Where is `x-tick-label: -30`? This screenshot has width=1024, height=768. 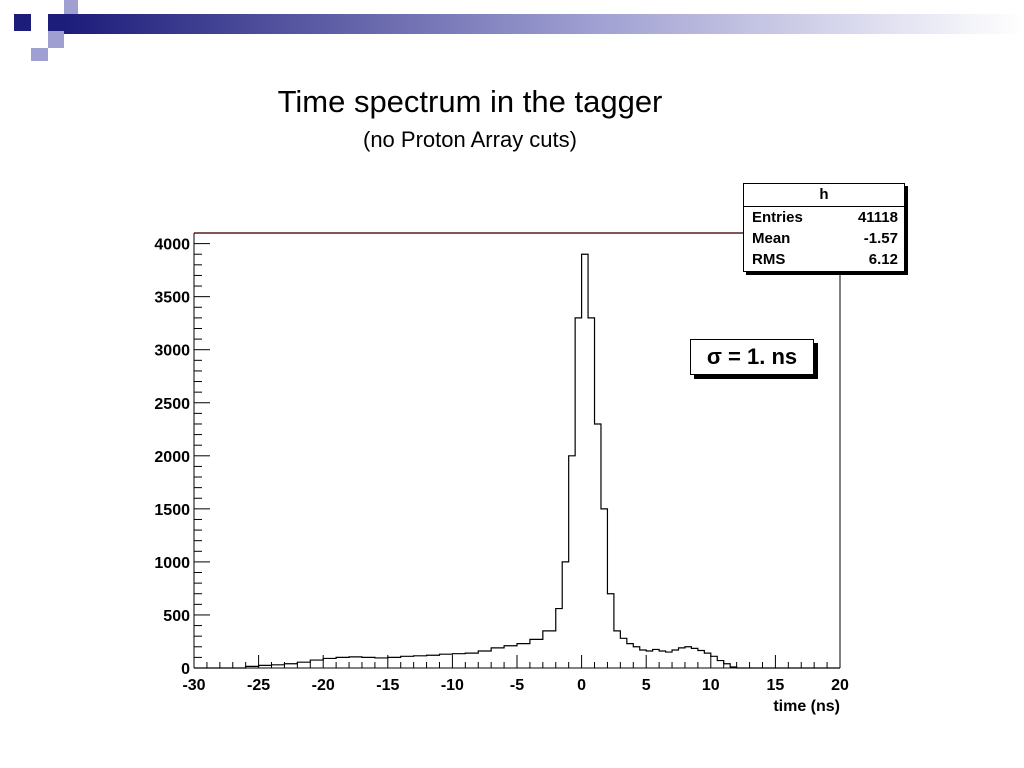
x-tick-label: -30 is located at coordinates (193, 685).